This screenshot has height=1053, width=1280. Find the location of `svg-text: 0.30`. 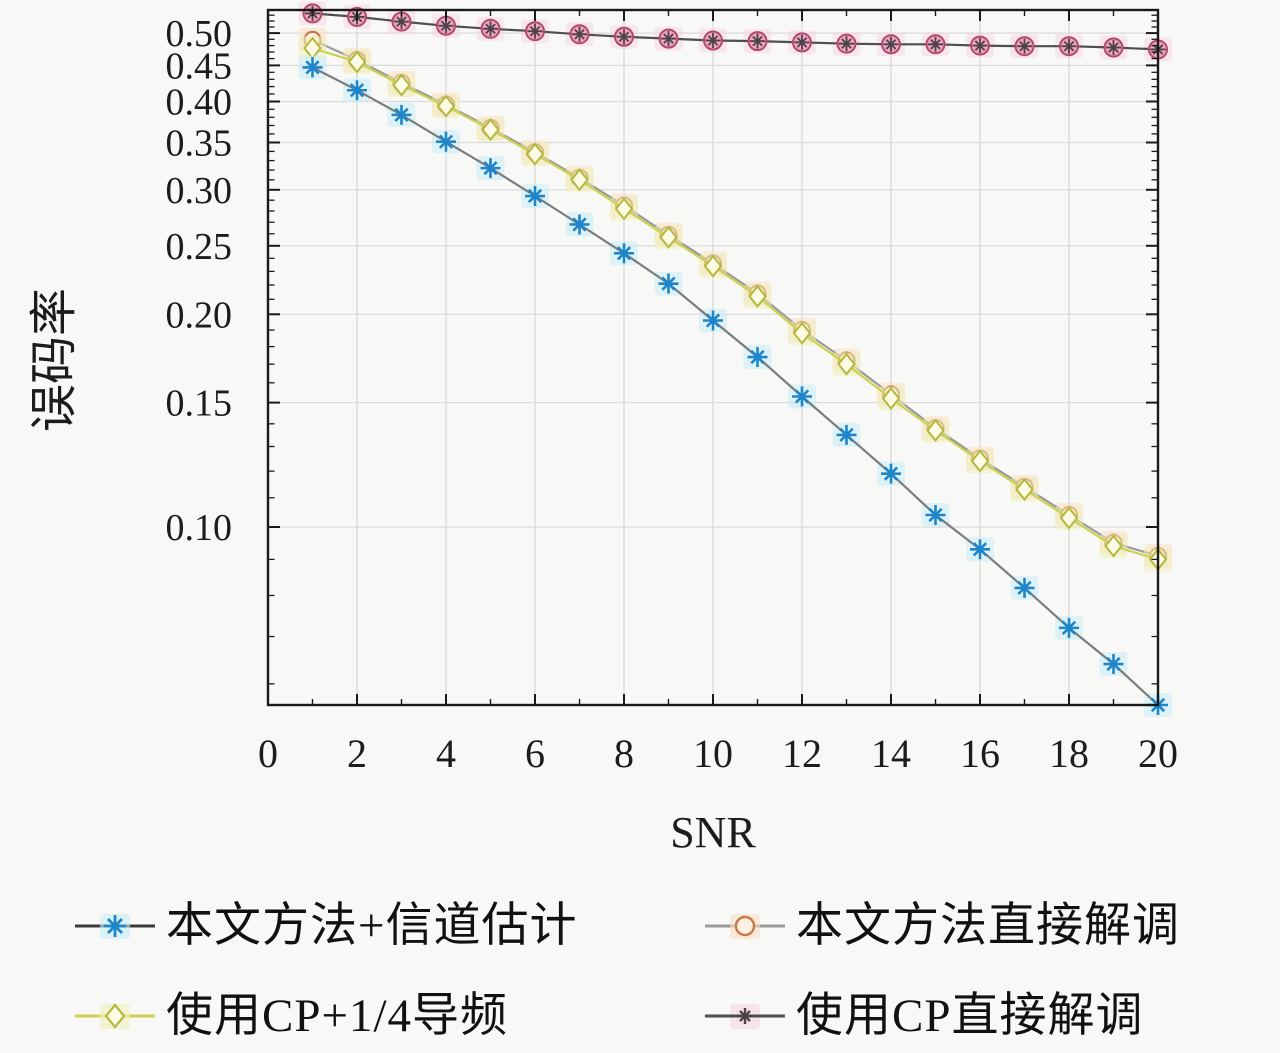

svg-text: 0.30 is located at coordinates (199, 191).